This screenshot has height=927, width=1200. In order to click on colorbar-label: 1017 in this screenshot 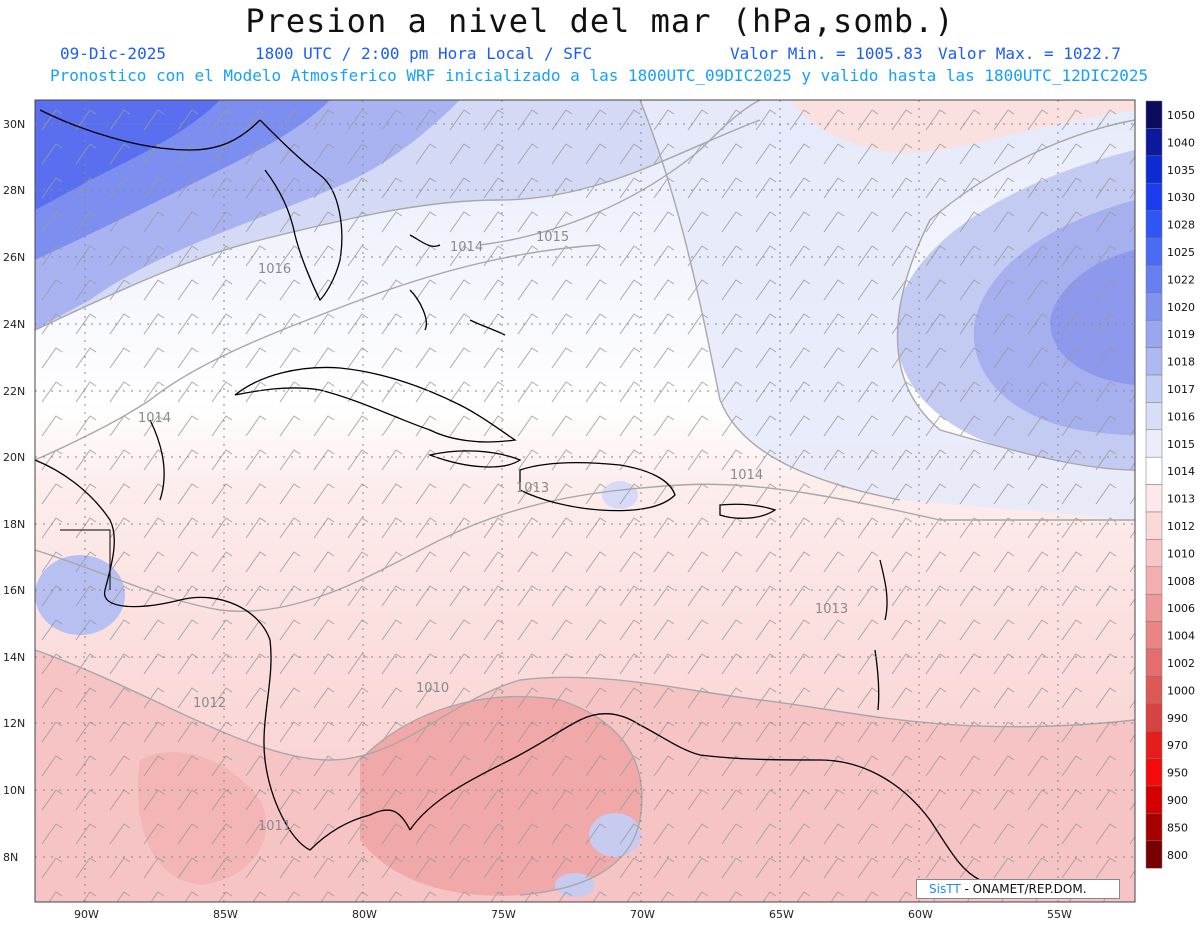, I will do `click(1181, 389)`.